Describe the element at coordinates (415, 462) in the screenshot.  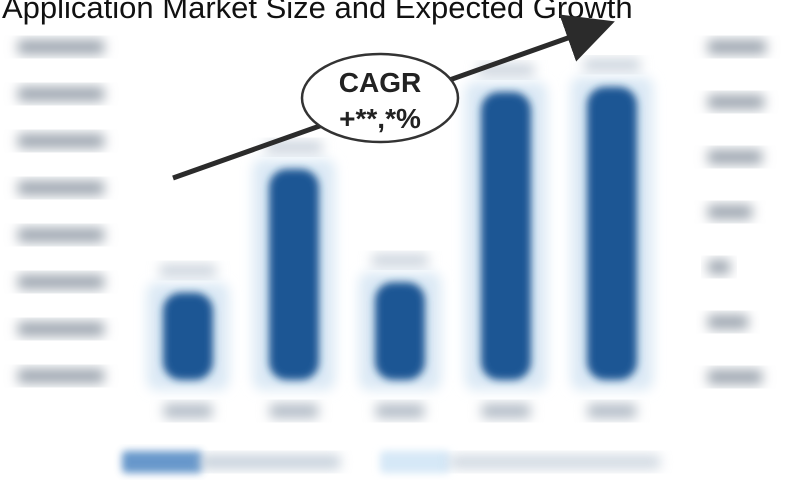
I see `legend-swatch-light` at that location.